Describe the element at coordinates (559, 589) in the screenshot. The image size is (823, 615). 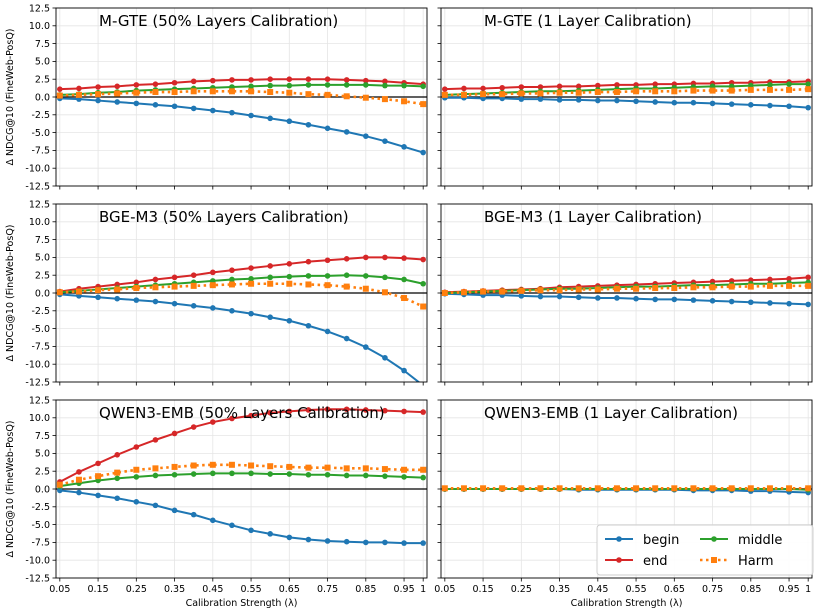
I see `x-tick-label: 0.35` at that location.